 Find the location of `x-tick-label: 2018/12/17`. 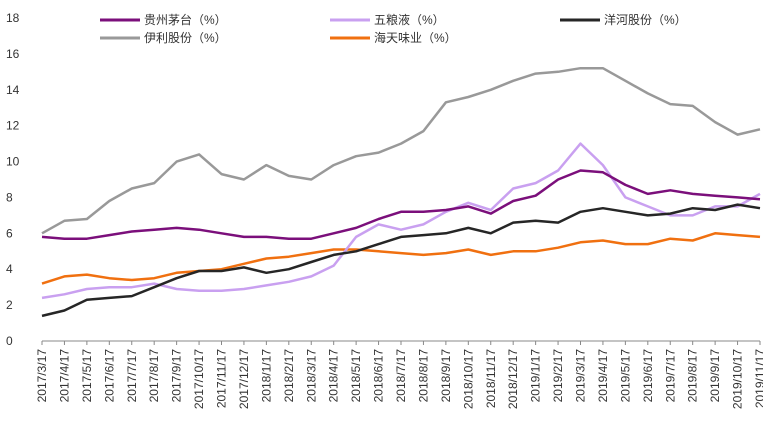

x-tick-label: 2018/12/17 is located at coordinates (513, 379).